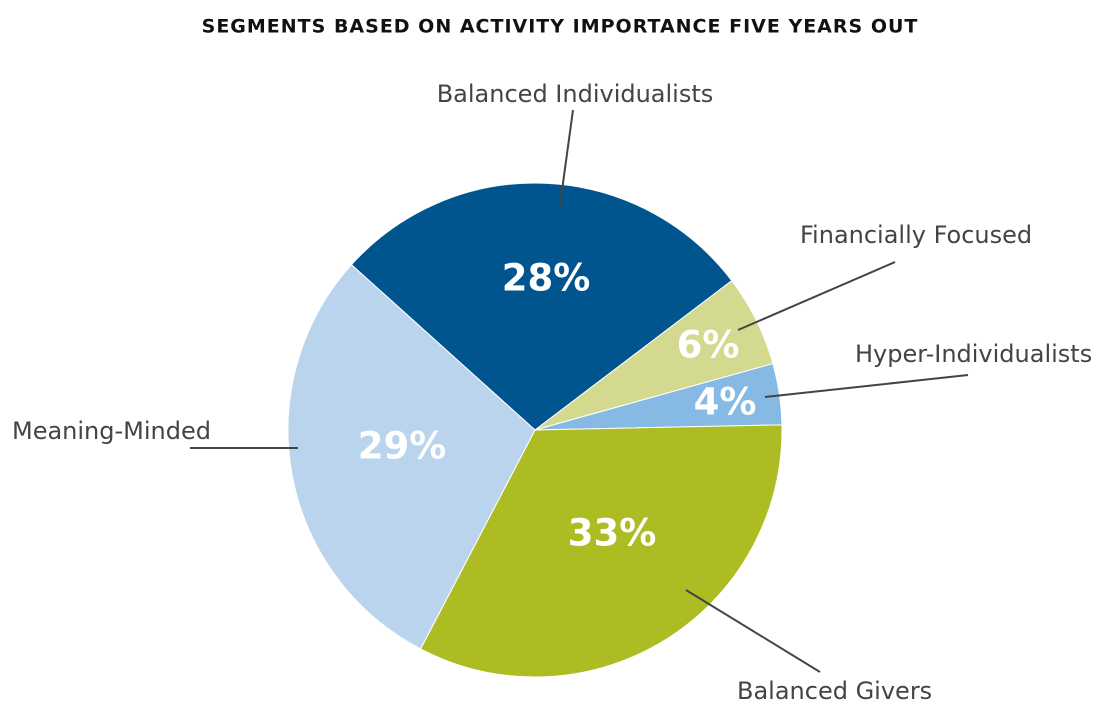 The height and width of the screenshot is (705, 1104). I want to click on slice-value-label: 4%, so click(725, 402).